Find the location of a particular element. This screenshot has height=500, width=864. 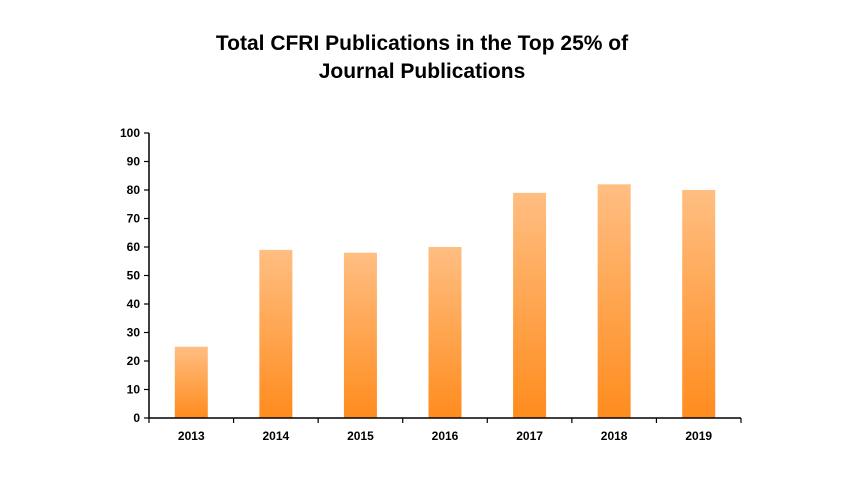

x-tick-label: 2014 is located at coordinates (276, 436).